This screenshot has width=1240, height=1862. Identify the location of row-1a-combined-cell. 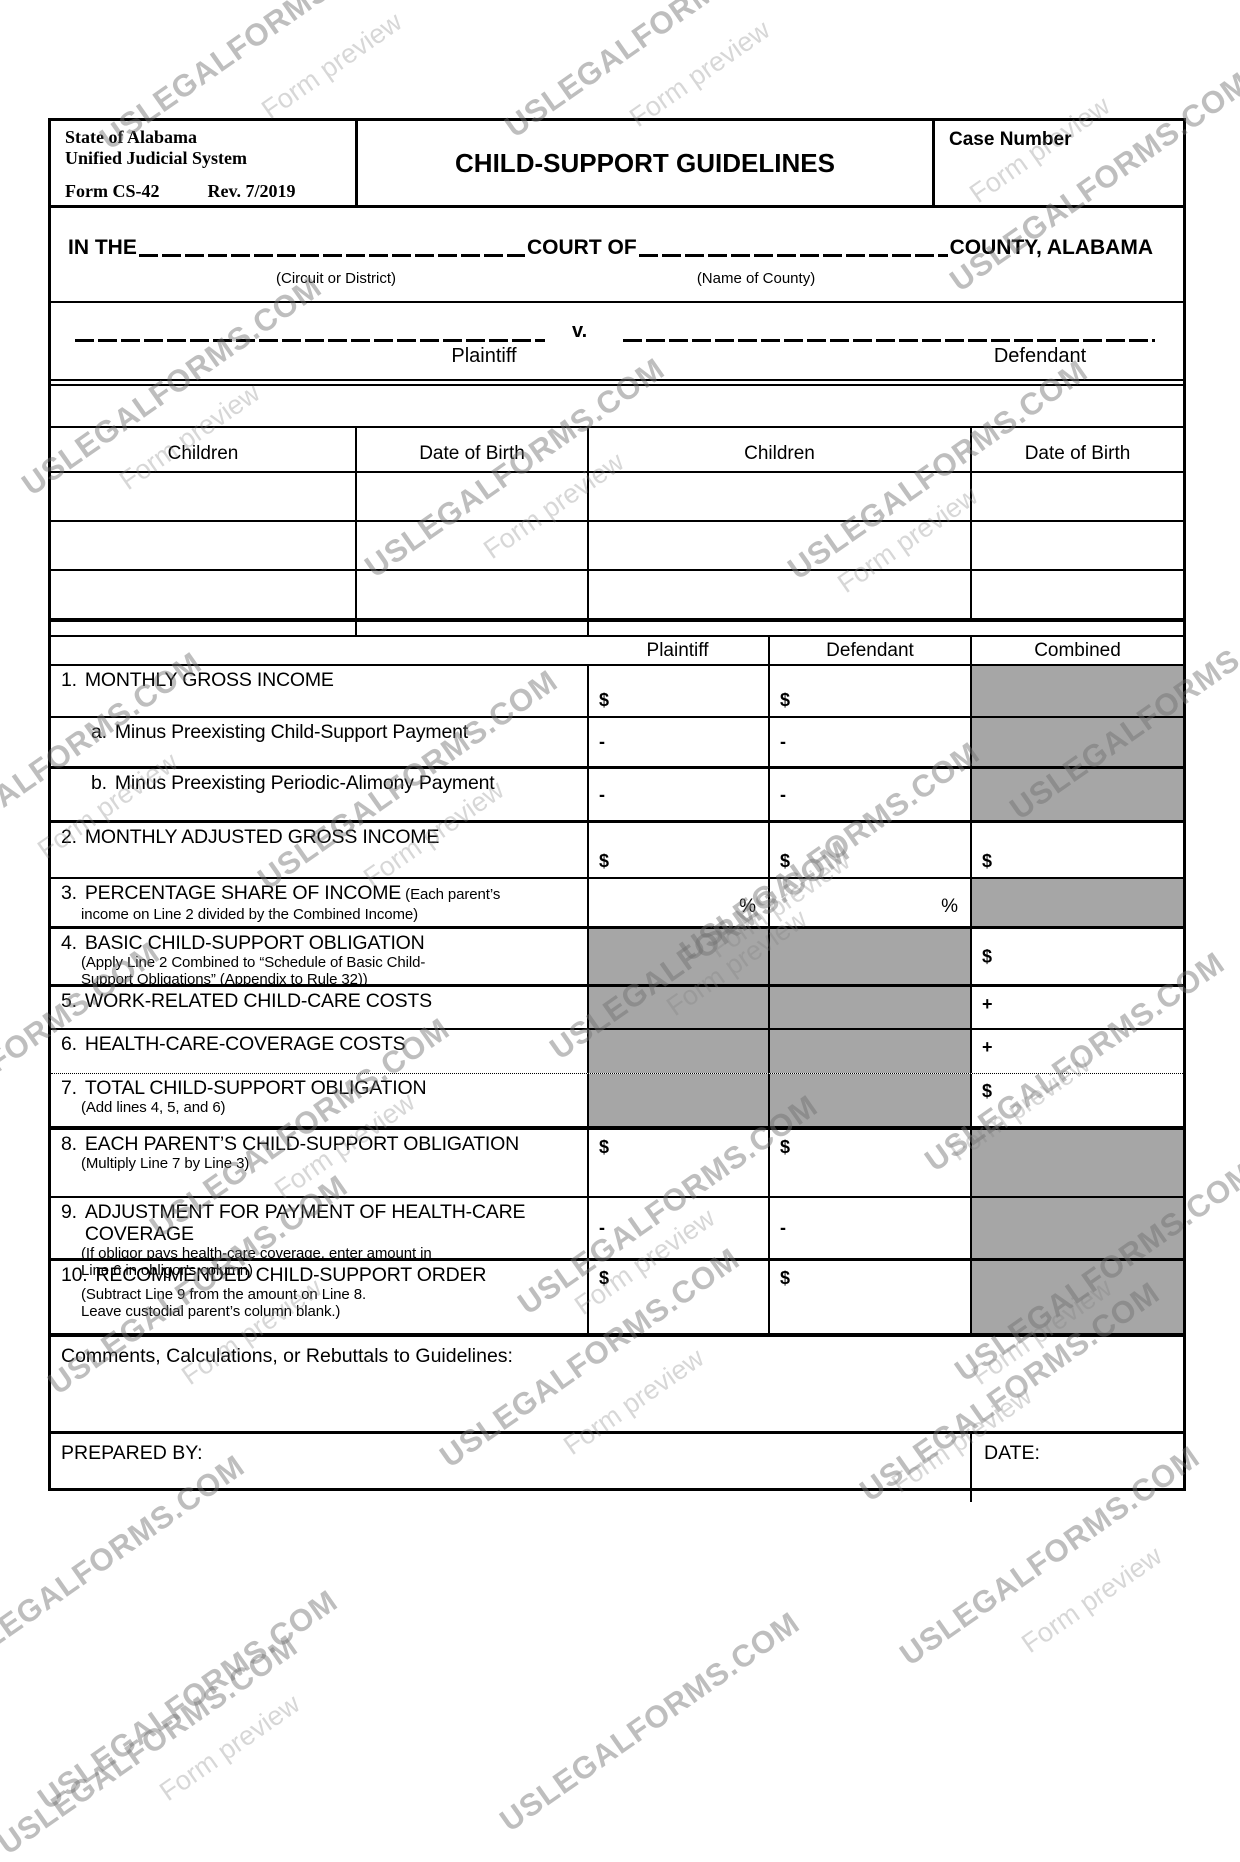
(1076, 742).